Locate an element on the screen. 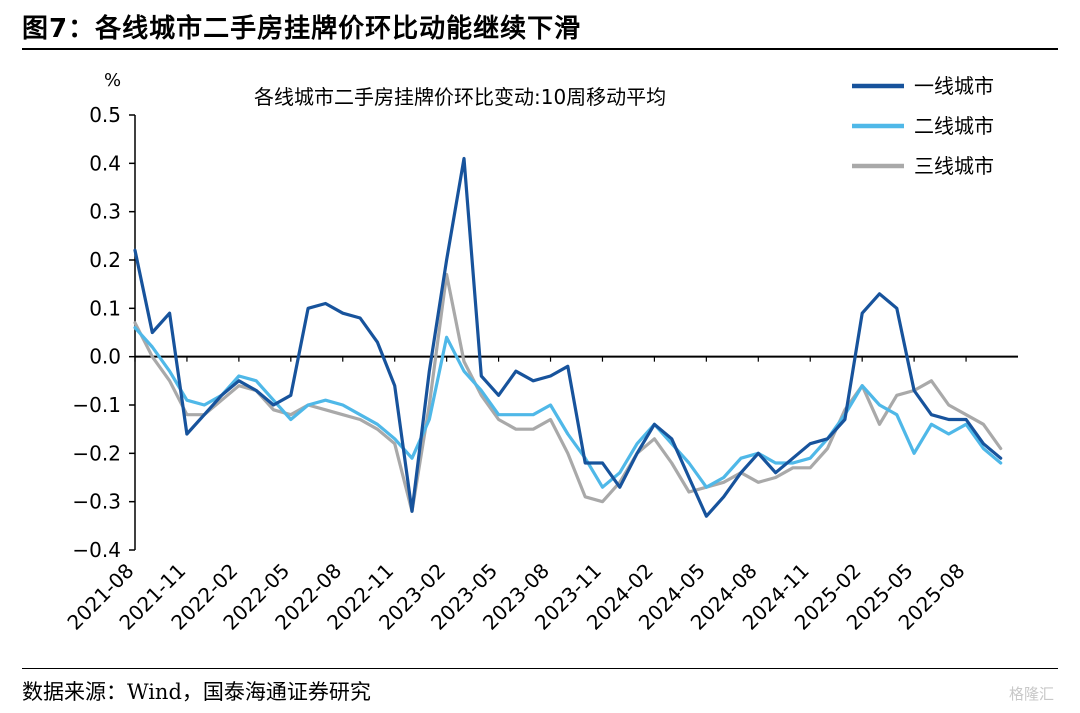 The height and width of the screenshot is (713, 1080). figure-title: 图7：各线城市二手房挂牌价环比动能继续下滑 is located at coordinates (302, 29).